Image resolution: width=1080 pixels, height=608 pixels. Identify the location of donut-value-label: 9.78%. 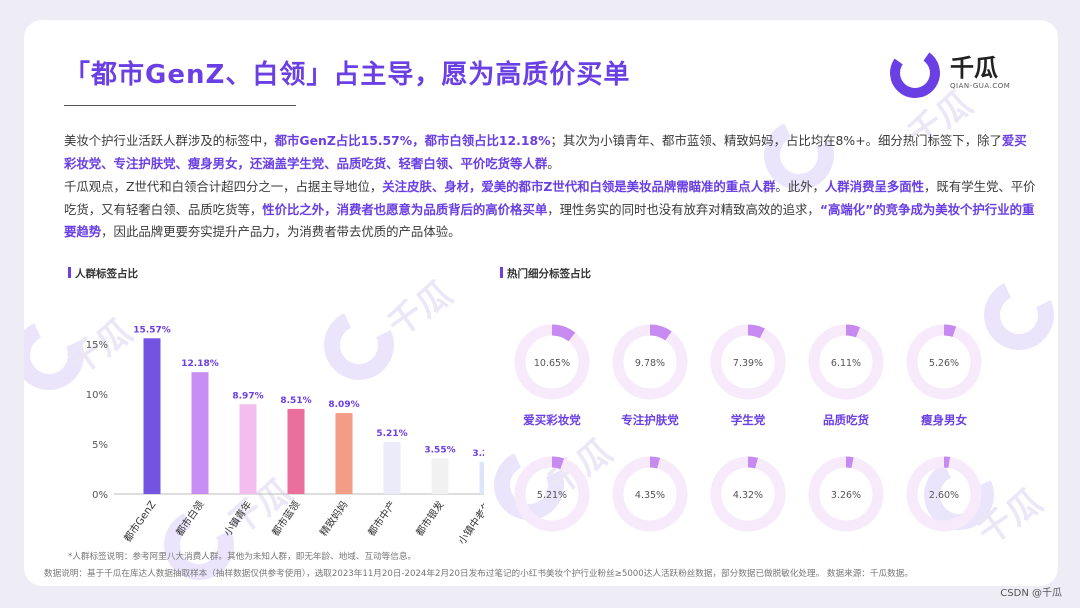
(650, 363).